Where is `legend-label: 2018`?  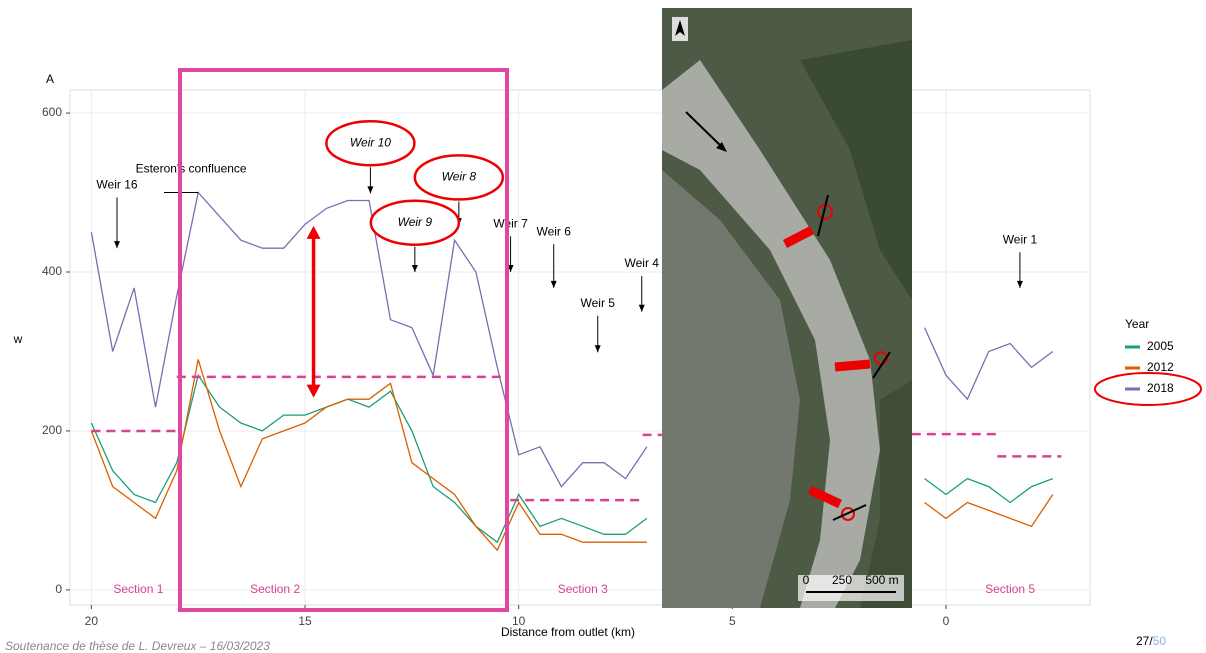
legend-label: 2018 is located at coordinates (1160, 388).